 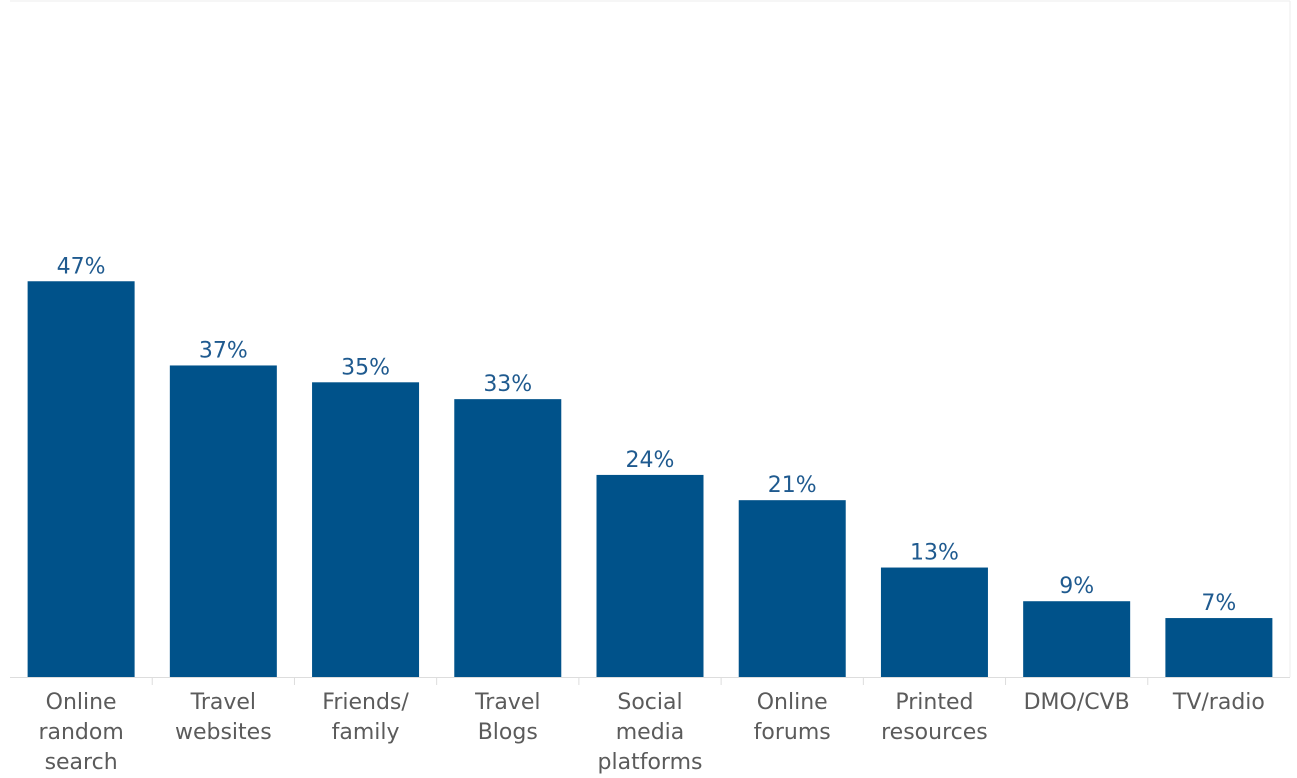 I want to click on x-tick-label: Printed resources, so click(x=934, y=717).